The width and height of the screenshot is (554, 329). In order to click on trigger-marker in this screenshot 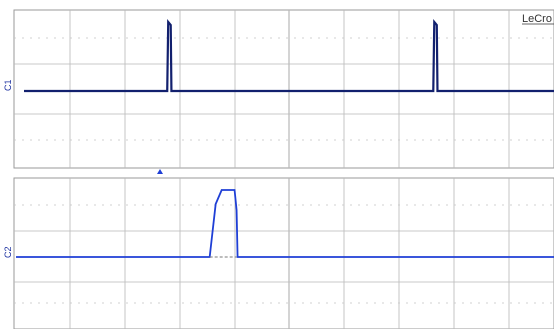, I will do `click(160, 171)`.